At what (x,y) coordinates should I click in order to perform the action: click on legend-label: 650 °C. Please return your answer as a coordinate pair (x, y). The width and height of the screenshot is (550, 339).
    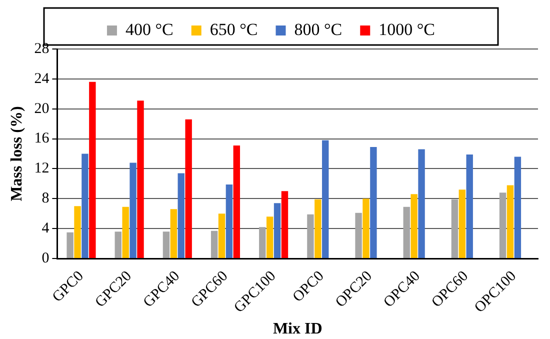
    Looking at the image, I should click on (234, 29).